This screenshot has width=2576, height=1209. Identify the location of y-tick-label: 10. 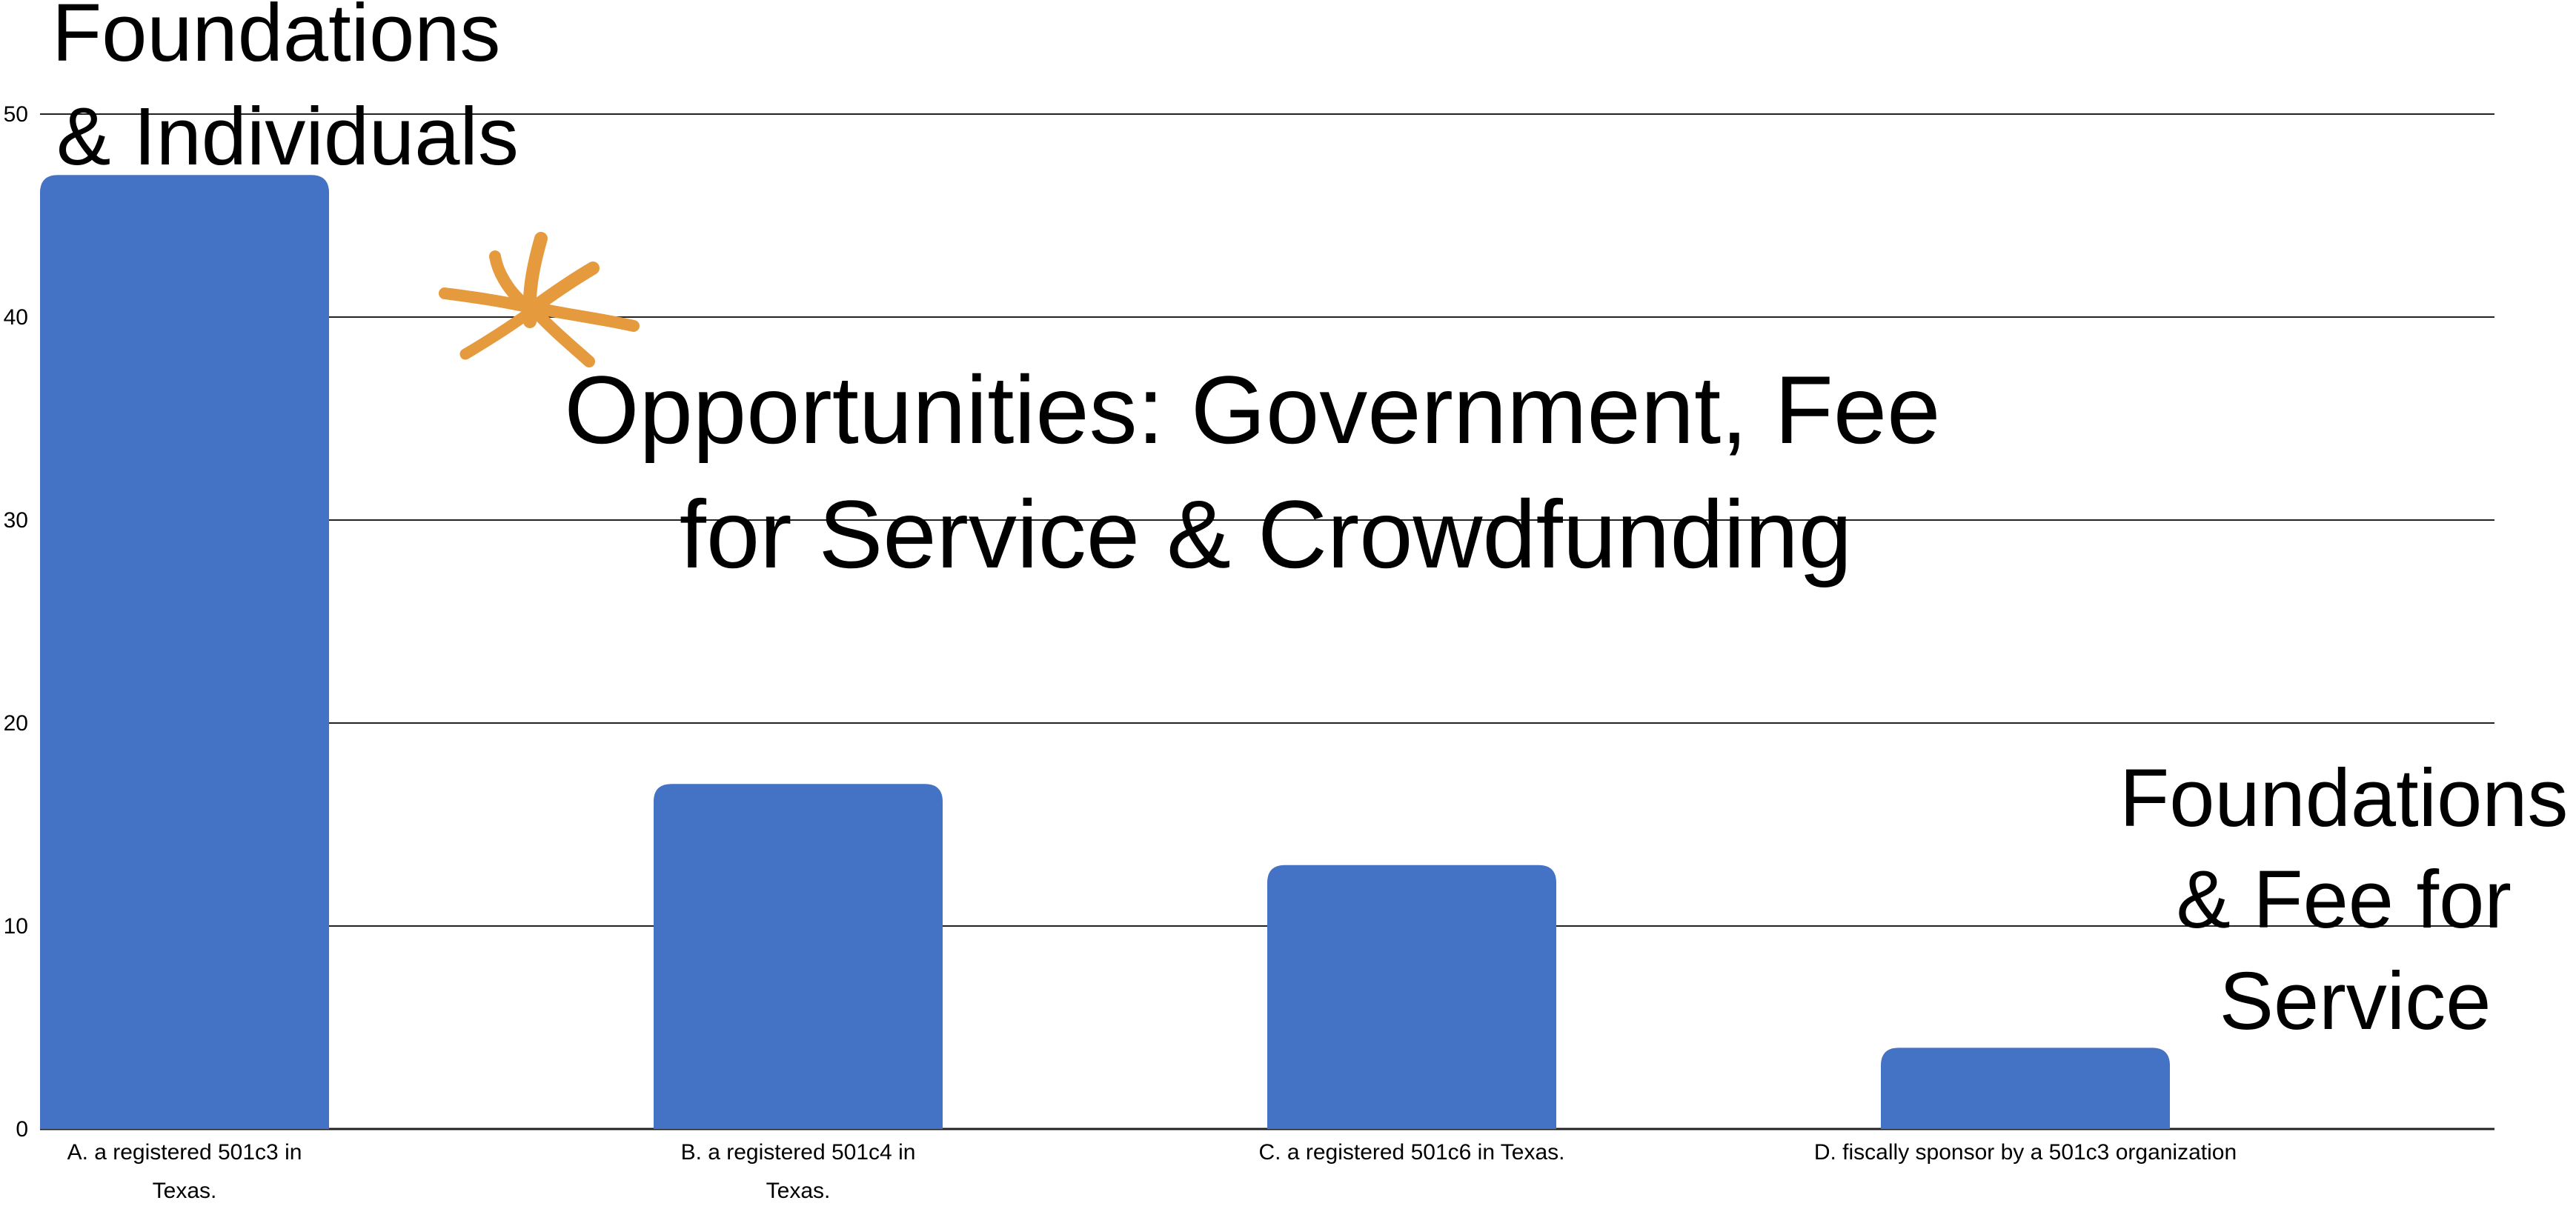
(16, 927).